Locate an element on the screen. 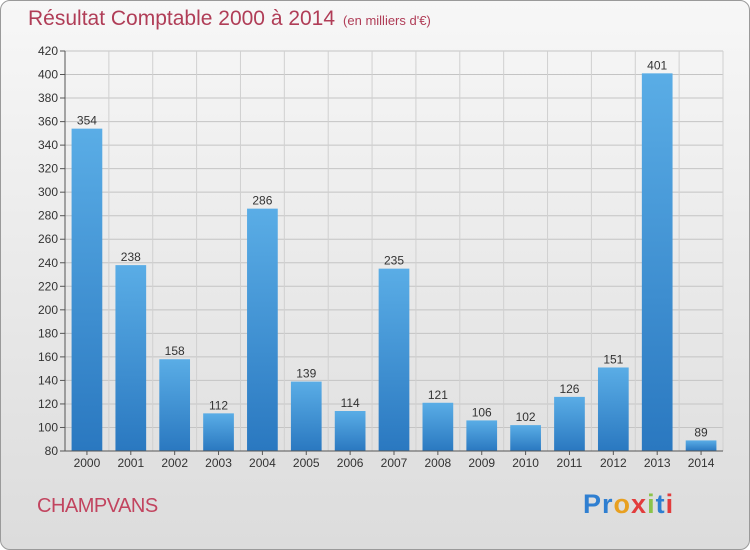 The width and height of the screenshot is (750, 550). bar-value-label: 401 is located at coordinates (657, 65).